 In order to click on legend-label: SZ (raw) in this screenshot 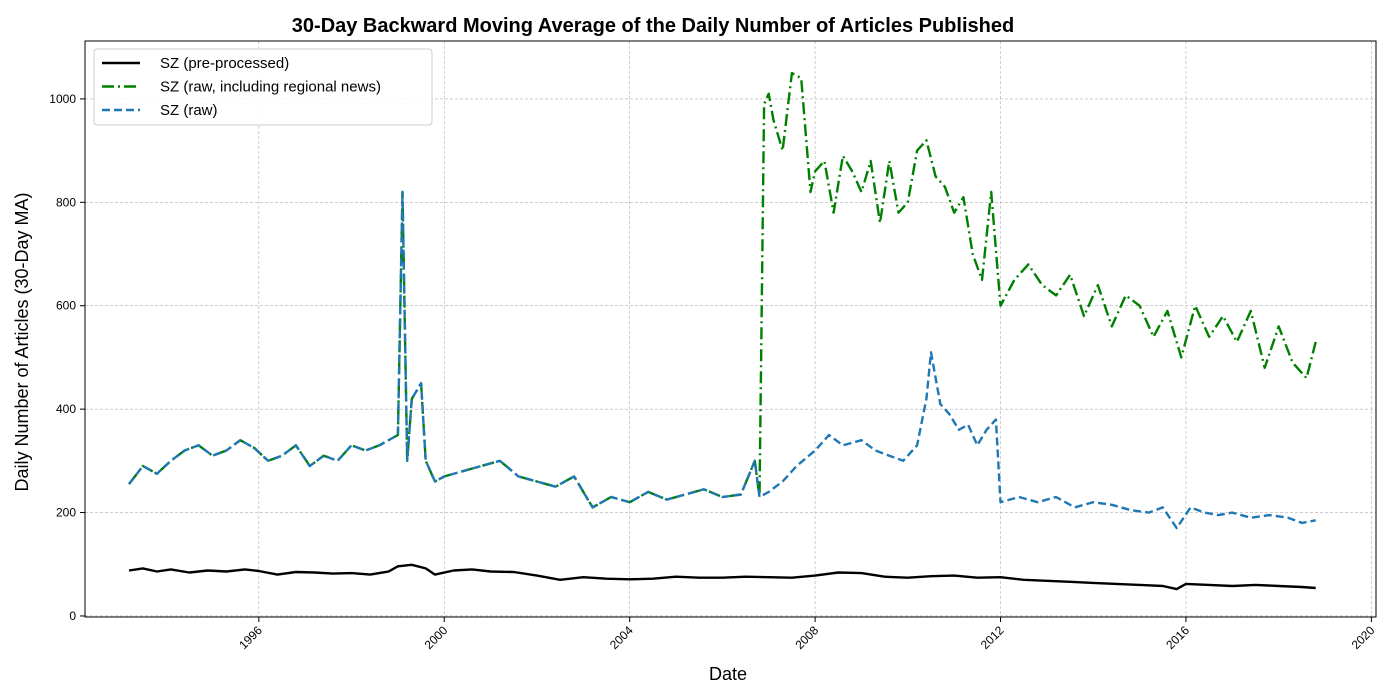, I will do `click(189, 110)`.